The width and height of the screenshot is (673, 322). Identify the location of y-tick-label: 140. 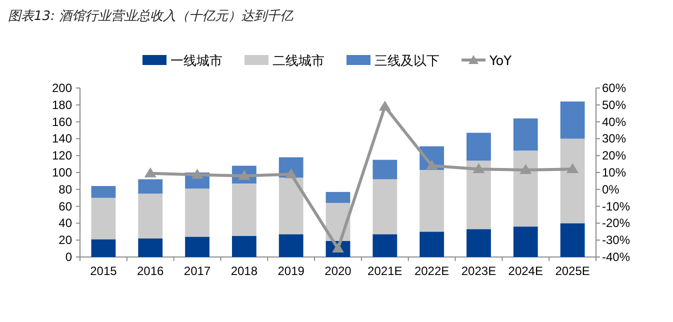
(62, 139).